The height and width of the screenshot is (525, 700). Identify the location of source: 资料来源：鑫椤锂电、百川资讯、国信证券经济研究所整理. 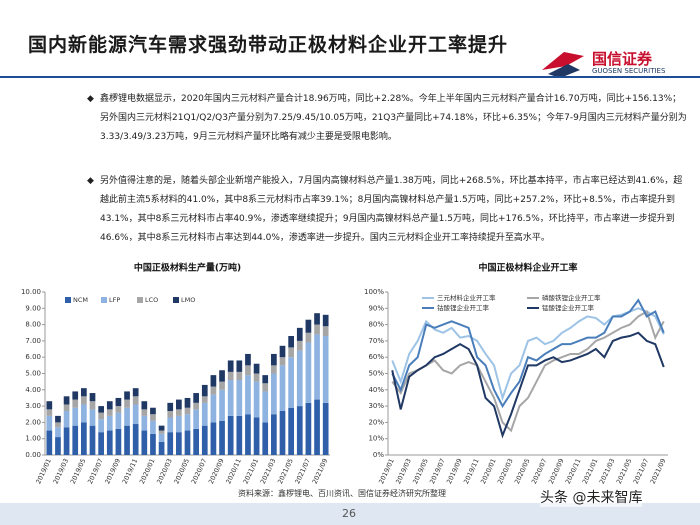
(342, 493).